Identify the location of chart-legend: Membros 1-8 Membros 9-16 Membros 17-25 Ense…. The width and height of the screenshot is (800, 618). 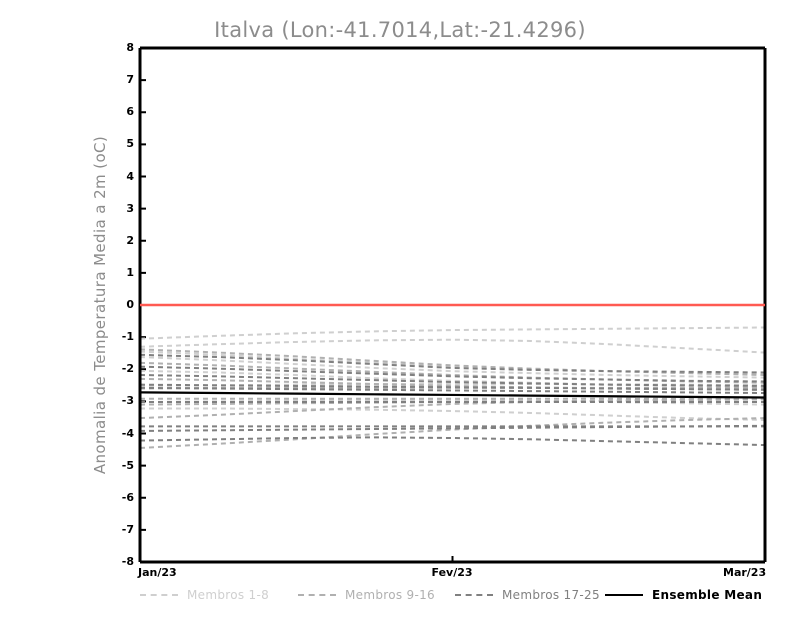
(400, 596).